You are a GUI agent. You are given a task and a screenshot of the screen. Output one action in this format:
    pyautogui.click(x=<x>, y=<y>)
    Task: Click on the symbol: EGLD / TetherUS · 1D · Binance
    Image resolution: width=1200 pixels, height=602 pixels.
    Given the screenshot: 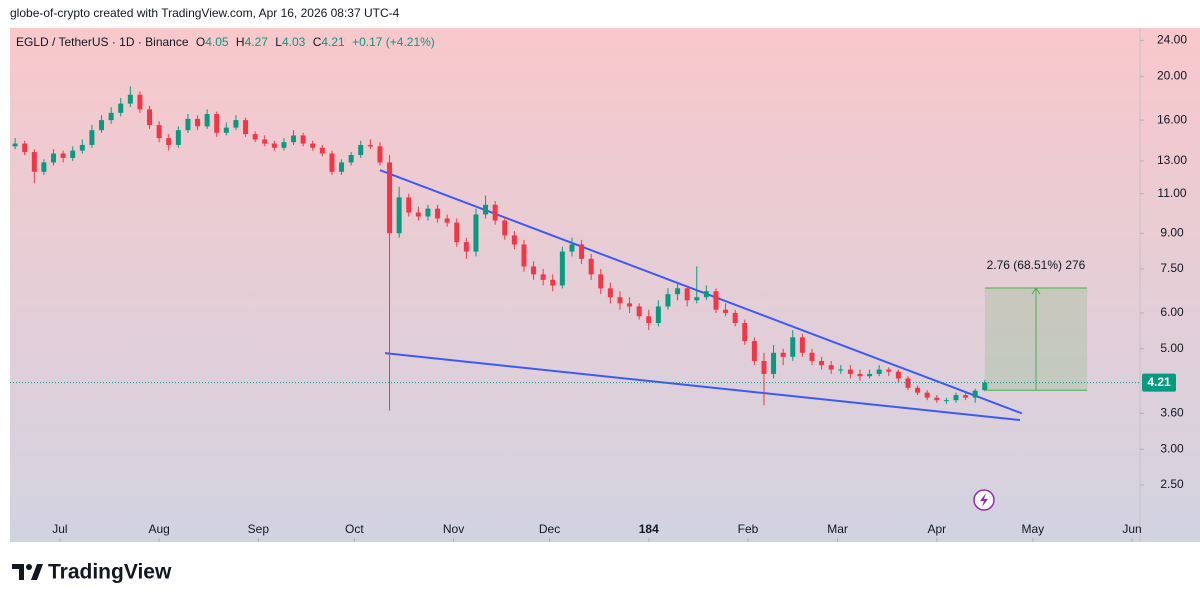 What is the action you would take?
    pyautogui.click(x=102, y=42)
    